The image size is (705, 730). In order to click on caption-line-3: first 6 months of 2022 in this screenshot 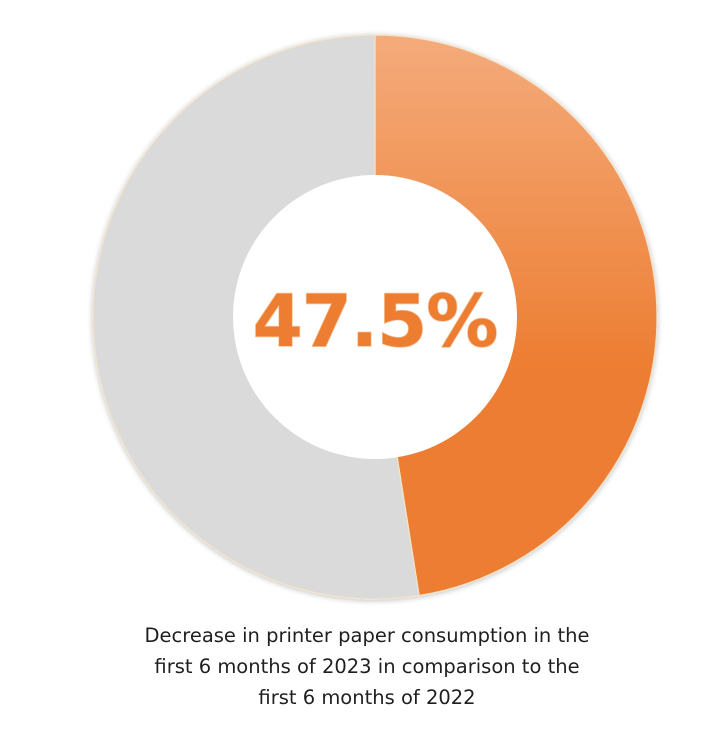, I will do `click(367, 697)`.